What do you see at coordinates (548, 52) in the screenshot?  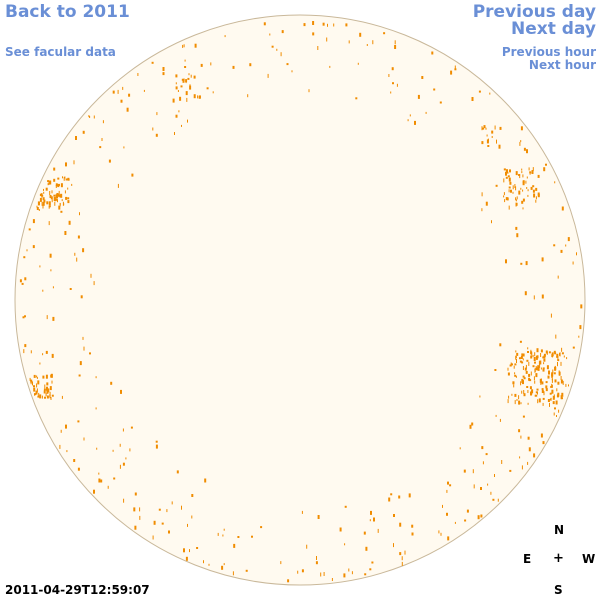 I see `previous-hour-link: Previous hour` at bounding box center [548, 52].